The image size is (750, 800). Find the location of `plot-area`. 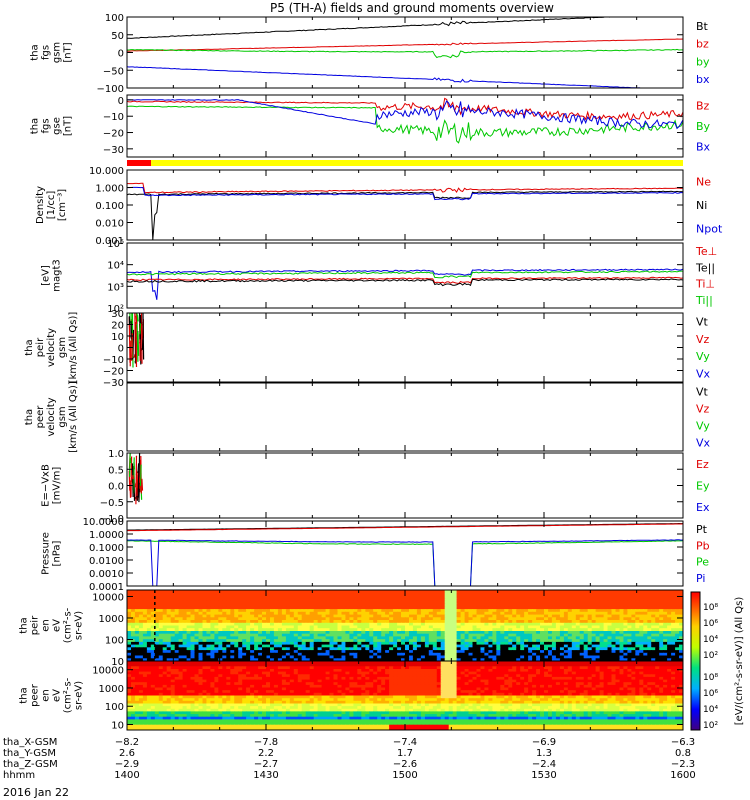

plot-area is located at coordinates (405, 52).